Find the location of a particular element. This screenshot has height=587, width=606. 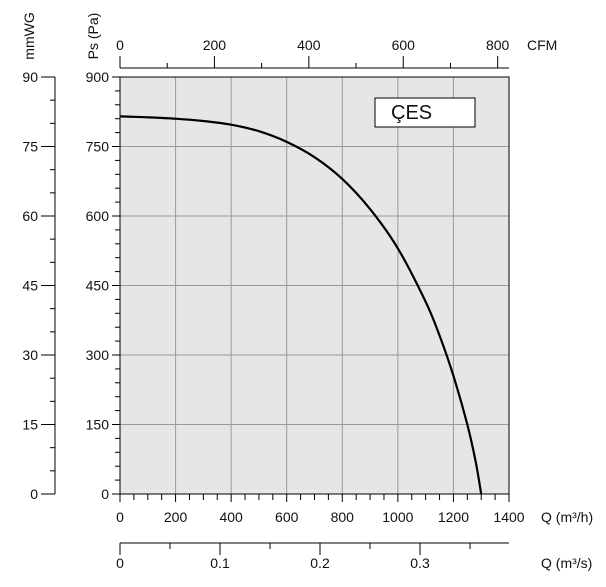

m3h-tick-label: 1400 is located at coordinates (508, 517).